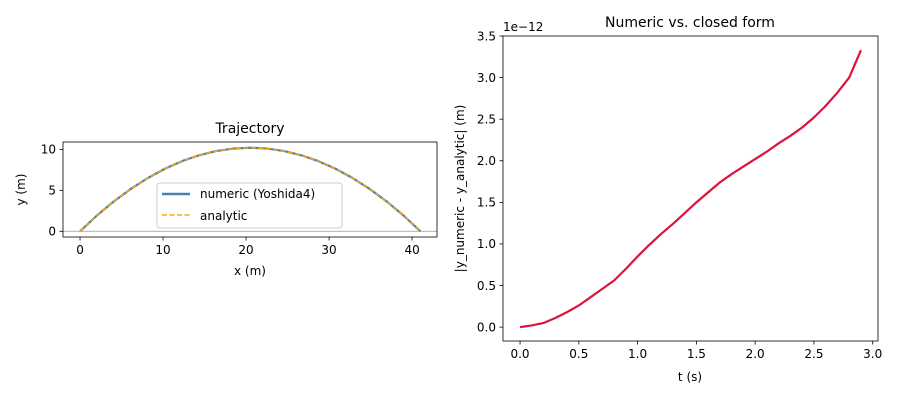 This screenshot has height=404, width=900. What do you see at coordinates (637, 354) in the screenshot?
I see `error-x-tick-label: 1.0` at bounding box center [637, 354].